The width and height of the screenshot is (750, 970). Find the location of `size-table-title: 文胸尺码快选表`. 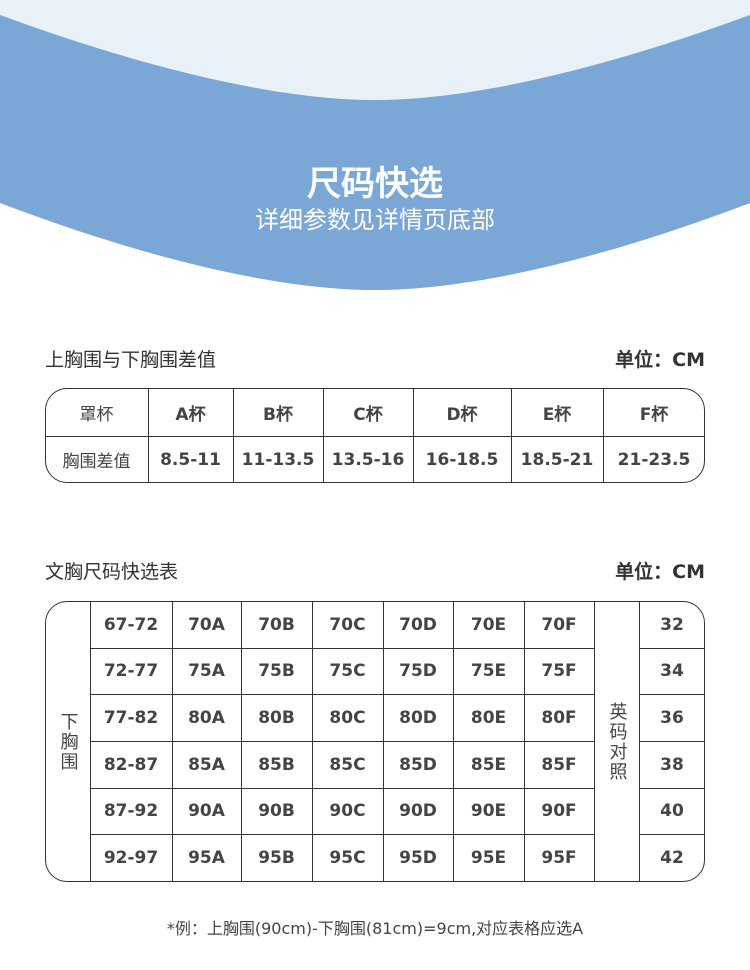

size-table-title: 文胸尺码快选表 is located at coordinates (112, 572).